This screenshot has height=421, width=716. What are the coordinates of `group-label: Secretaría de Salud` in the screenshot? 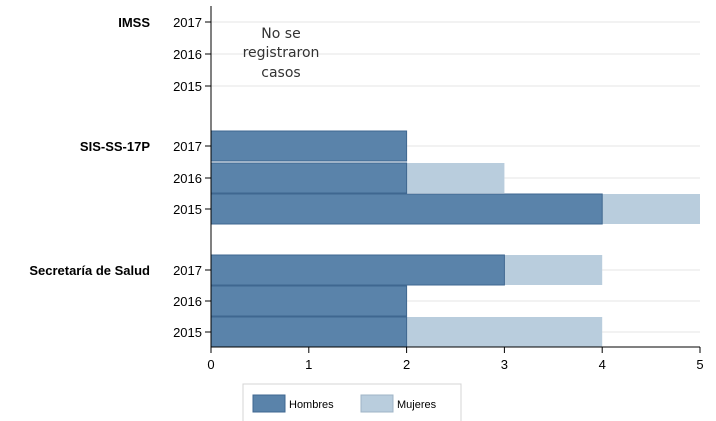 It's located at (89, 270).